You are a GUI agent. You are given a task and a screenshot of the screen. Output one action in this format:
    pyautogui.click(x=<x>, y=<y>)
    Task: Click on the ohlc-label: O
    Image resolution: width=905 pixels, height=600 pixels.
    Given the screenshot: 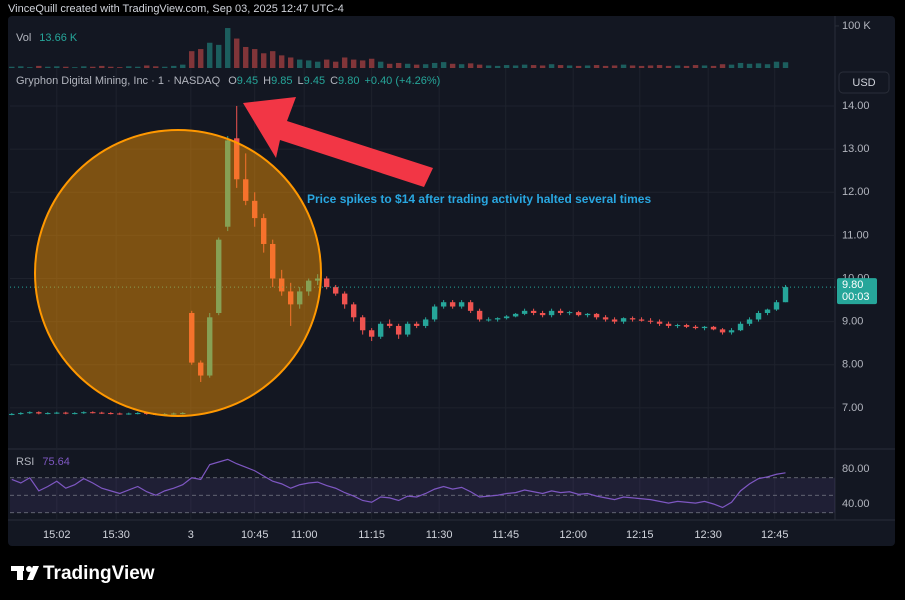 What is the action you would take?
    pyautogui.click(x=232, y=81)
    